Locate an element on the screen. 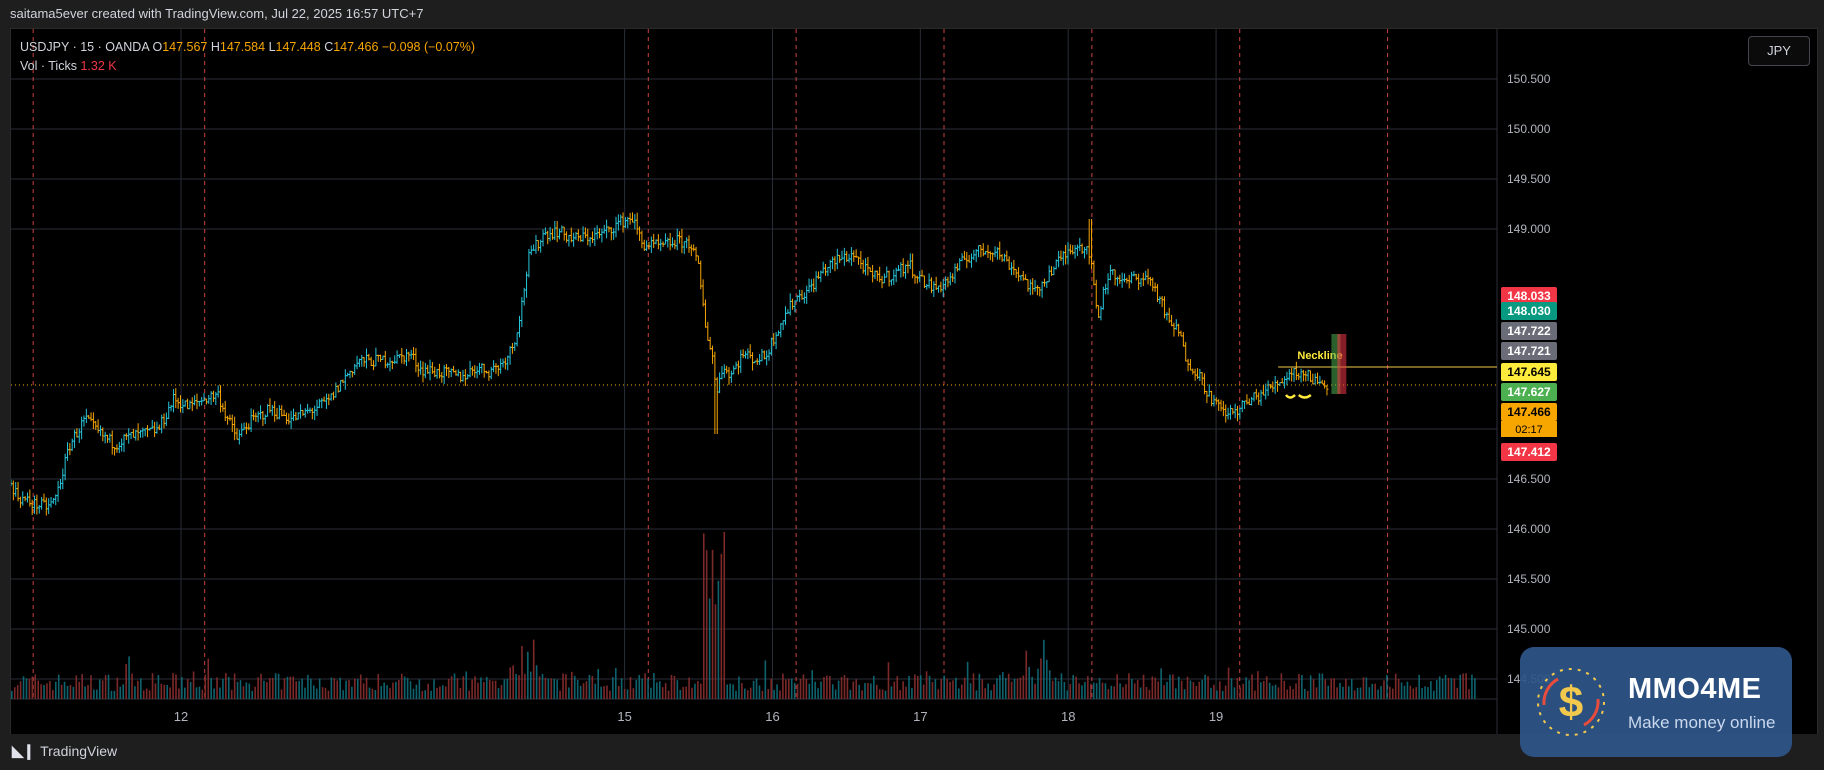 This screenshot has height=770, width=1824. volume-label: Vol · Ticks is located at coordinates (48, 66).